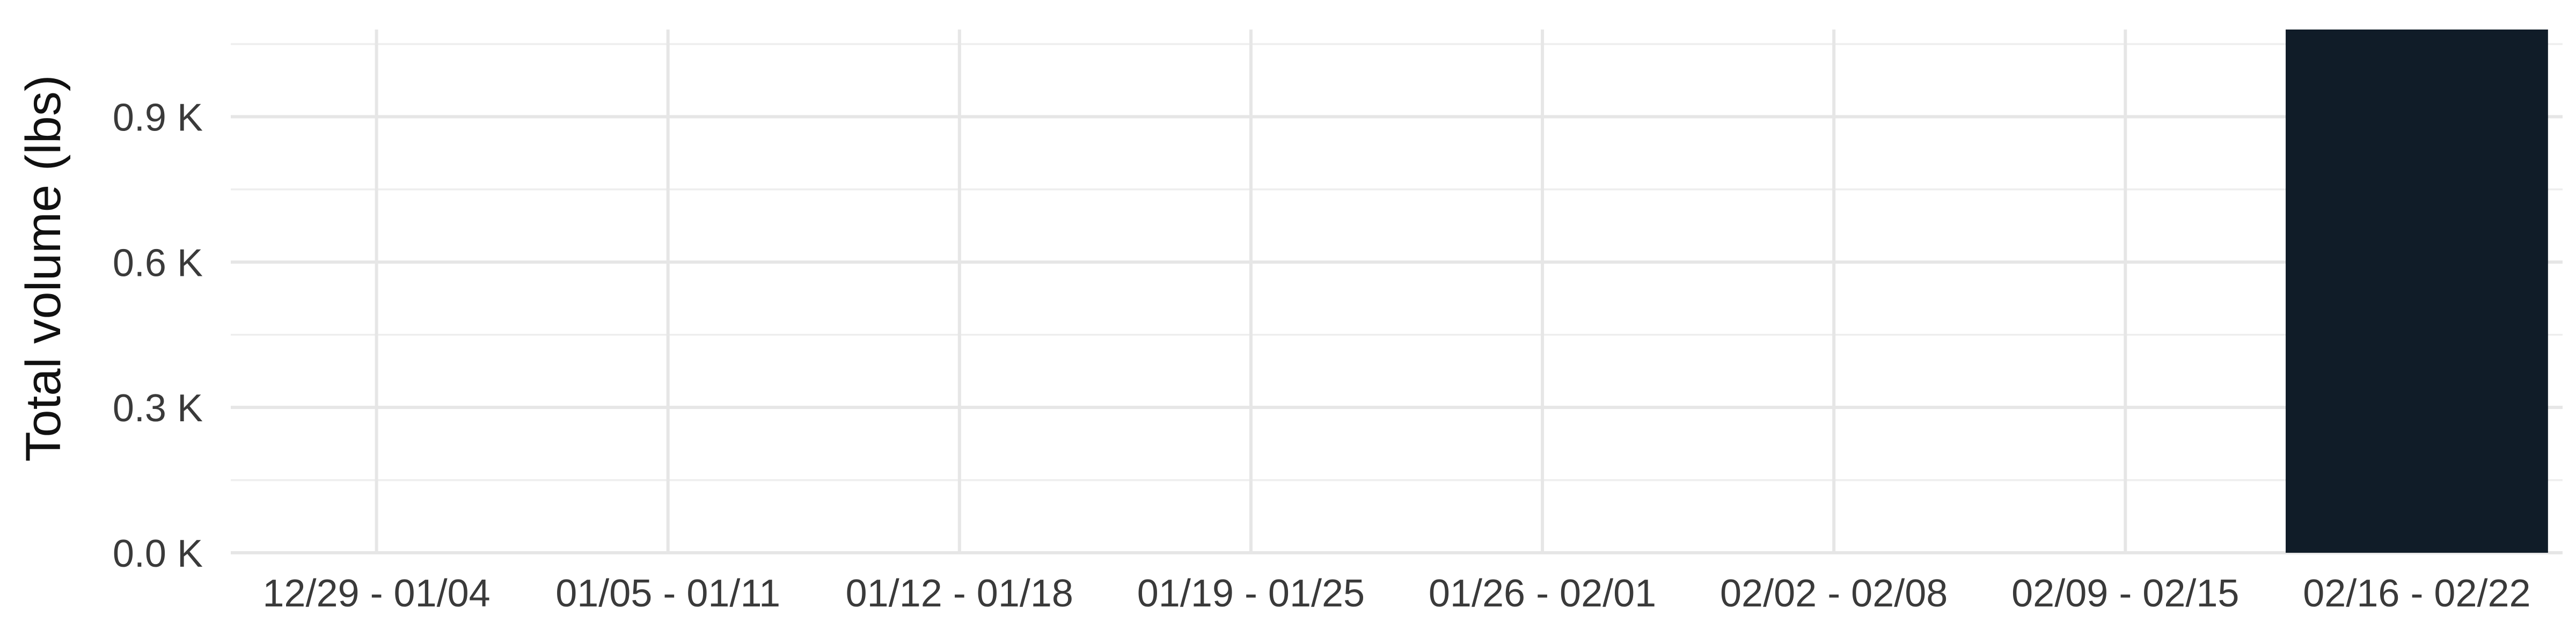 Image resolution: width=2576 pixels, height=644 pixels. Describe the element at coordinates (158, 553) in the screenshot. I see `y-tick-label-0: 0.0 K` at that location.